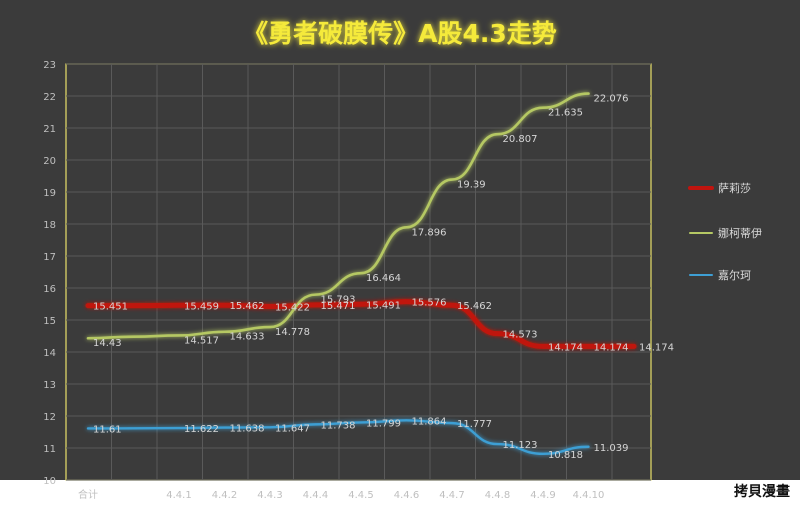  Describe the element at coordinates (49, 225) in the screenshot. I see `y-tick-label: 18` at that location.